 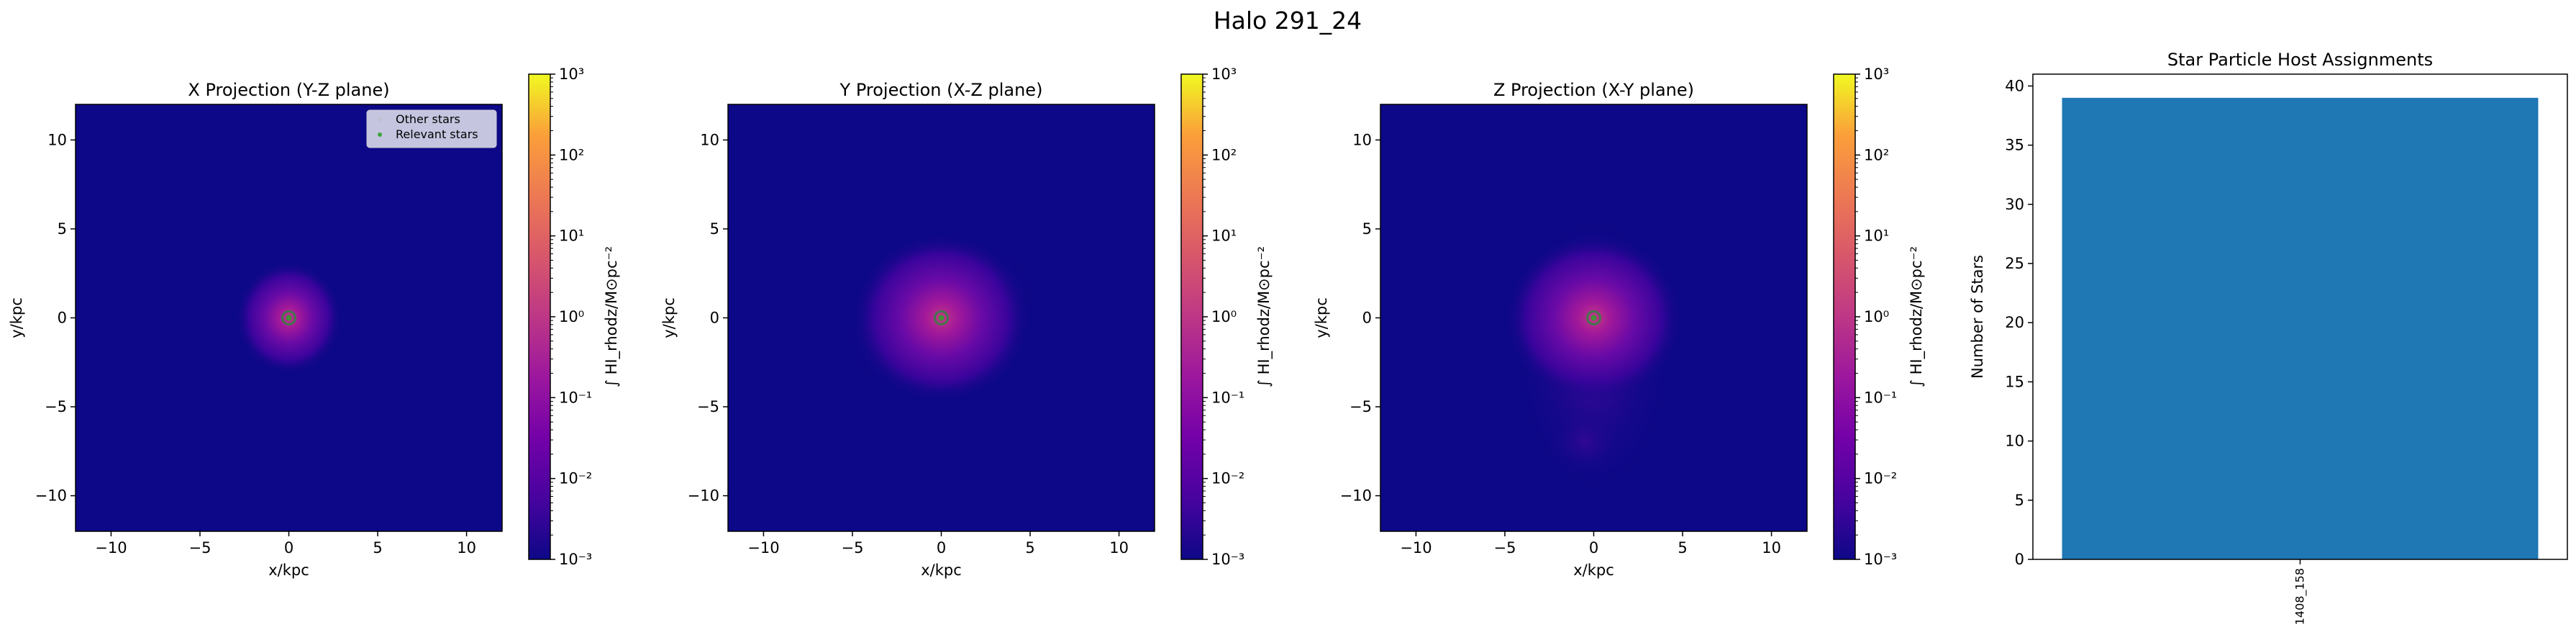 What do you see at coordinates (1978, 317) in the screenshot?
I see `y-axis-label: Number of Stars` at bounding box center [1978, 317].